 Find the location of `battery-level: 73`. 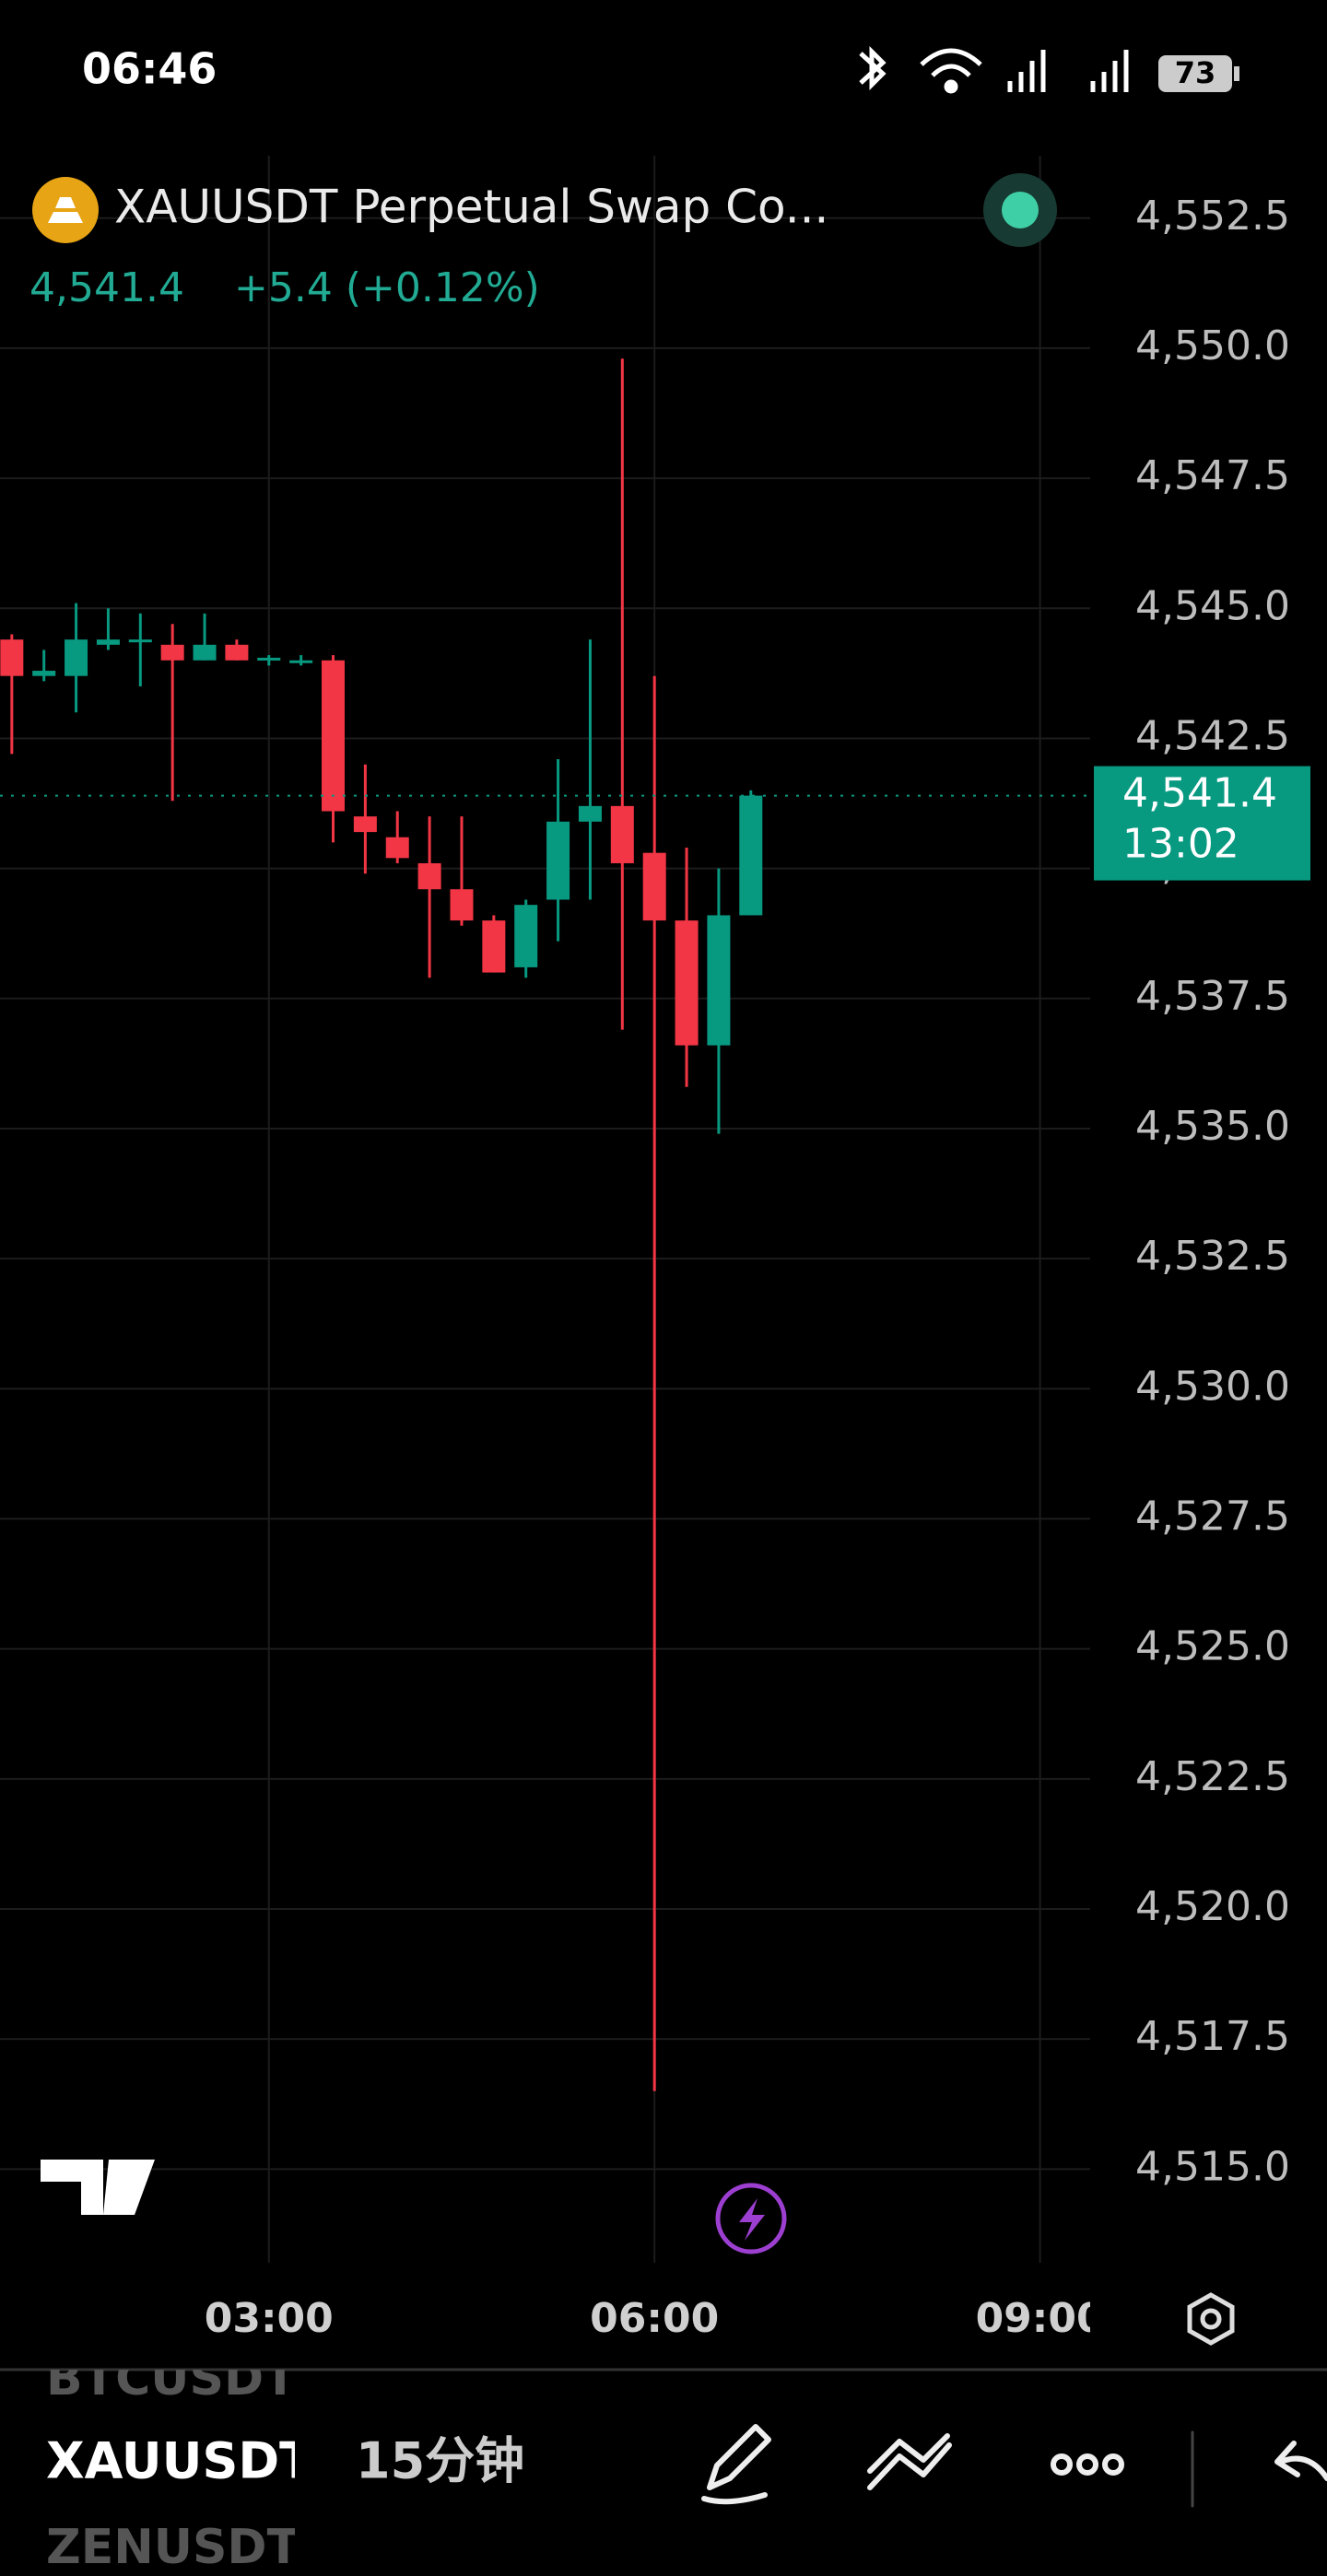

battery-level: 73 is located at coordinates (1195, 72).